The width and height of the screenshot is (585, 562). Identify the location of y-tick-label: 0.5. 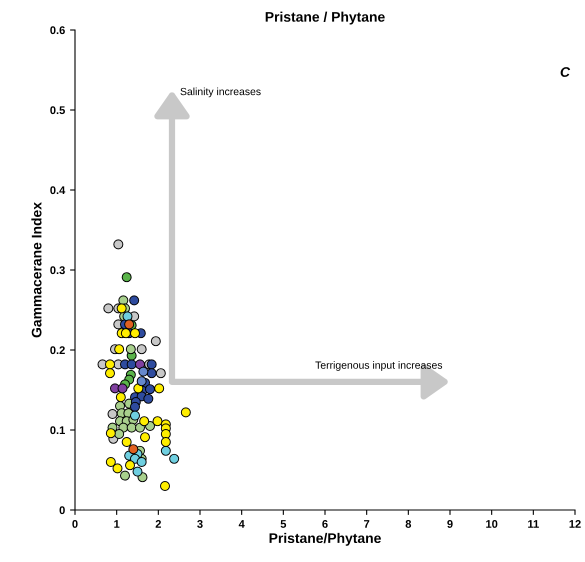
(57, 110).